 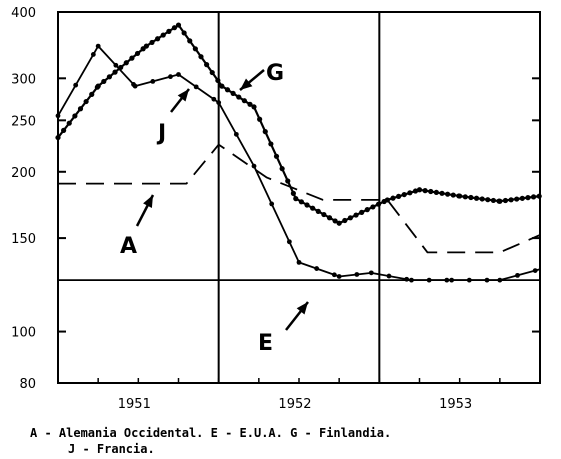 What do you see at coordinates (302, 308) in the screenshot?
I see `series-arrow-head-e` at bounding box center [302, 308].